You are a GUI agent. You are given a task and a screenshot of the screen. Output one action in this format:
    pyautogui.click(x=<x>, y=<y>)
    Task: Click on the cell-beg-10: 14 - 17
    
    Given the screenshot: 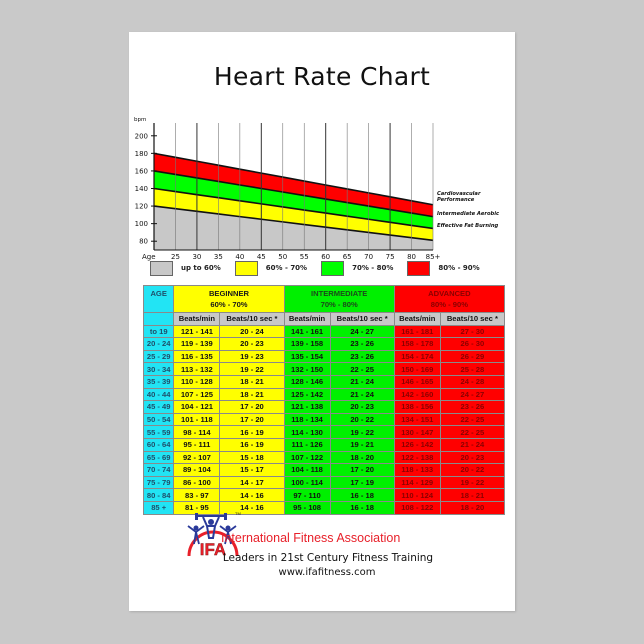 What is the action you would take?
    pyautogui.click(x=252, y=482)
    